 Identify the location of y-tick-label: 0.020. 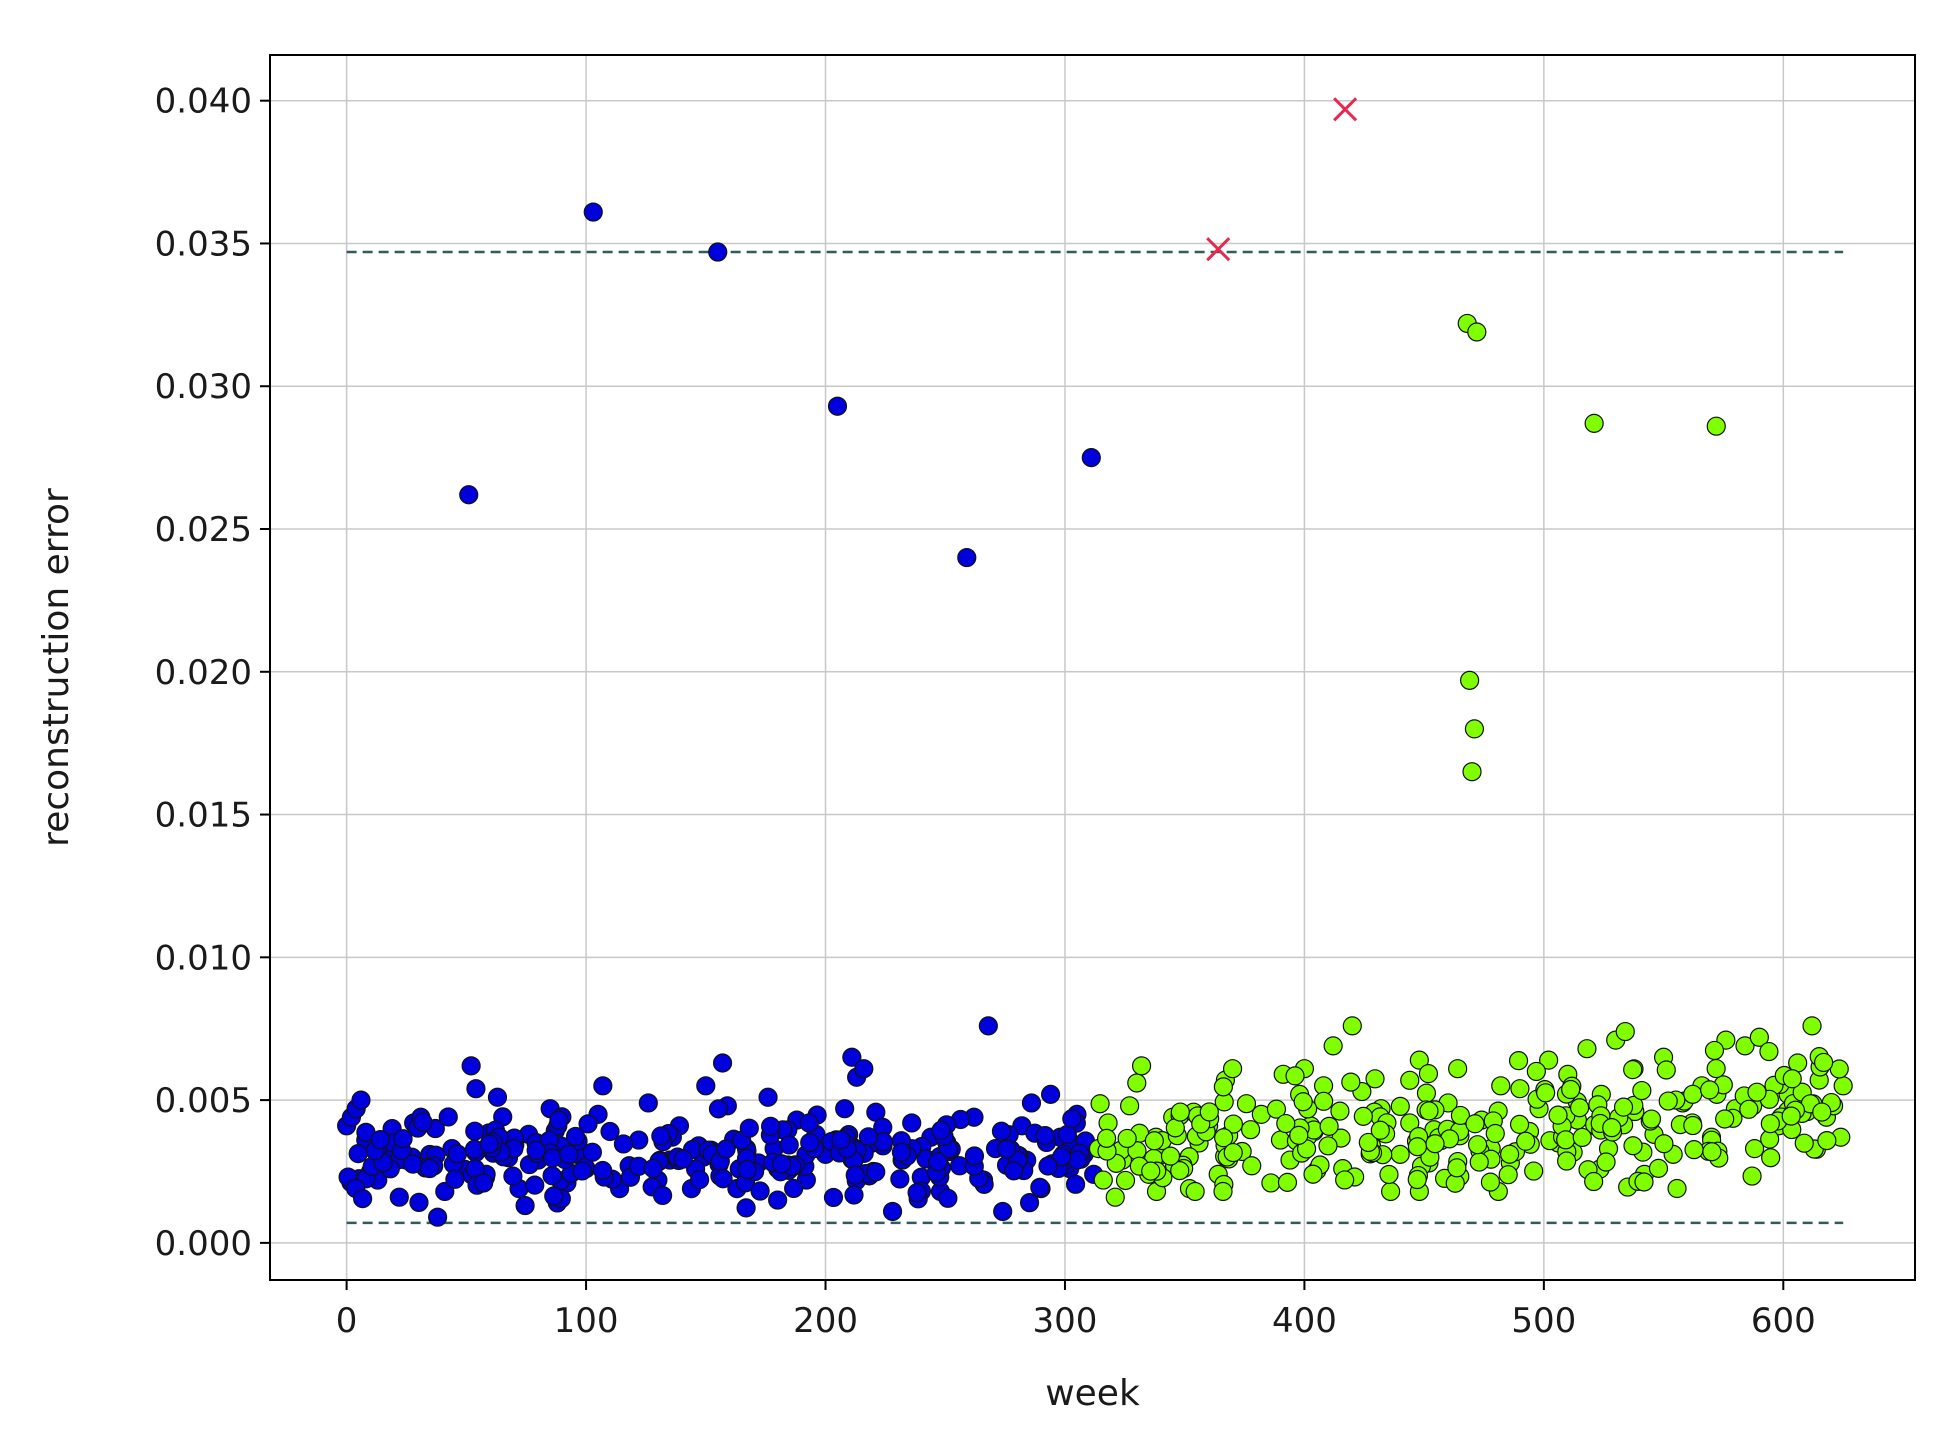
(203, 673).